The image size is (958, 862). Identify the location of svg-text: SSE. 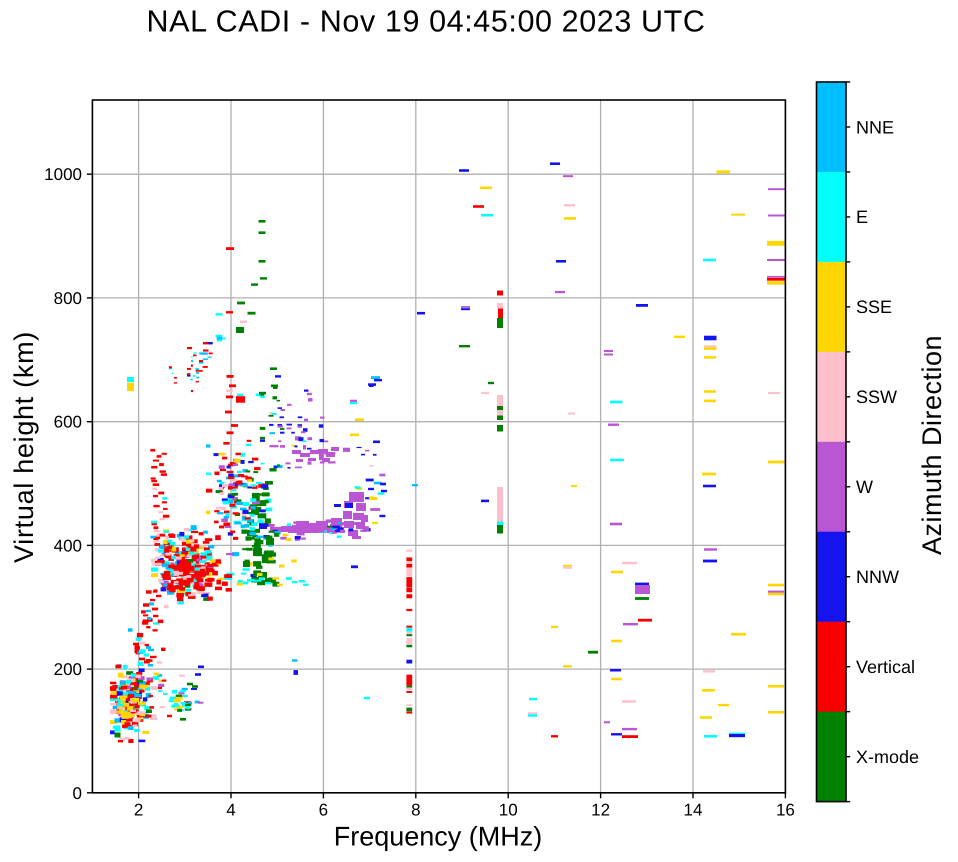
(874, 307).